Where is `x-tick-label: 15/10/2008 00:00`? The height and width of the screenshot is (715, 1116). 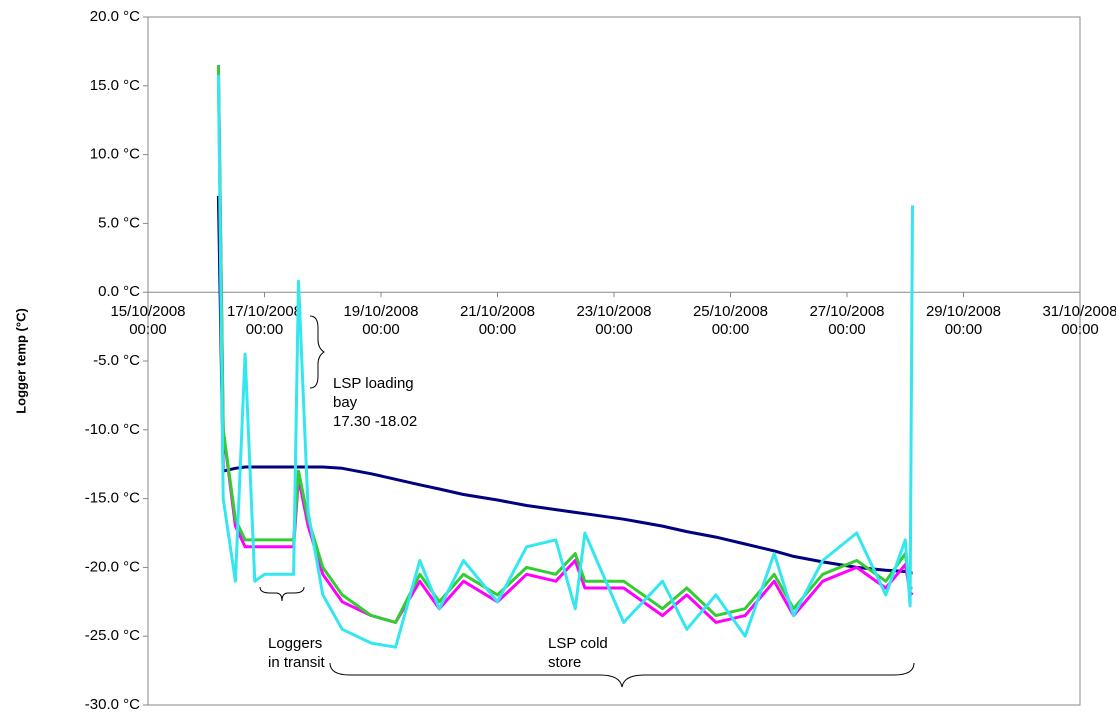 x-tick-label: 15/10/2008 00:00 is located at coordinates (147, 320).